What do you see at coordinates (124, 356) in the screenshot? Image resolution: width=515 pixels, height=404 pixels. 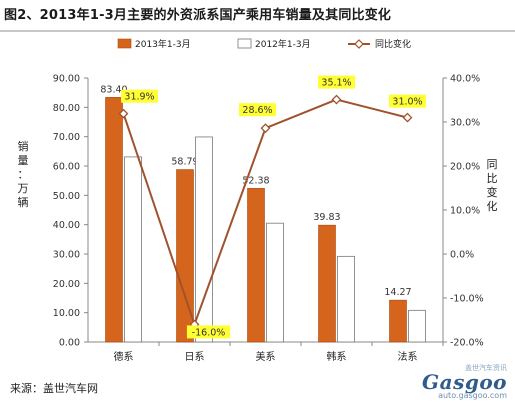 I see `x-tick-label: 德系` at bounding box center [124, 356].